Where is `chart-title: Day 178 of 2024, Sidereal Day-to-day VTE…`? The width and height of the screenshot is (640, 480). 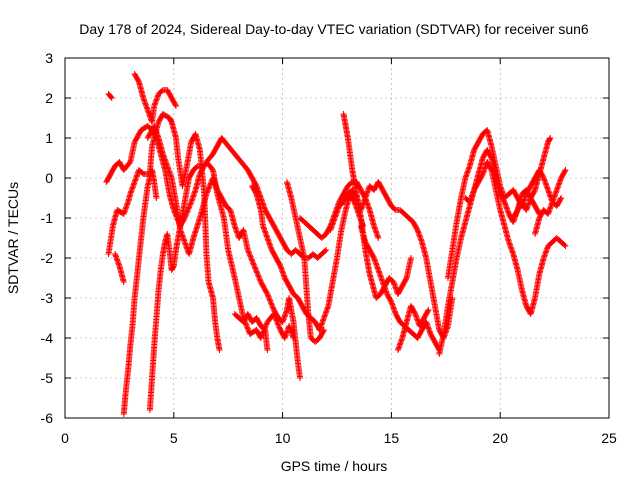
chart-title: Day 178 of 2024, Sidereal Day-to-day VTE… is located at coordinates (334, 29).